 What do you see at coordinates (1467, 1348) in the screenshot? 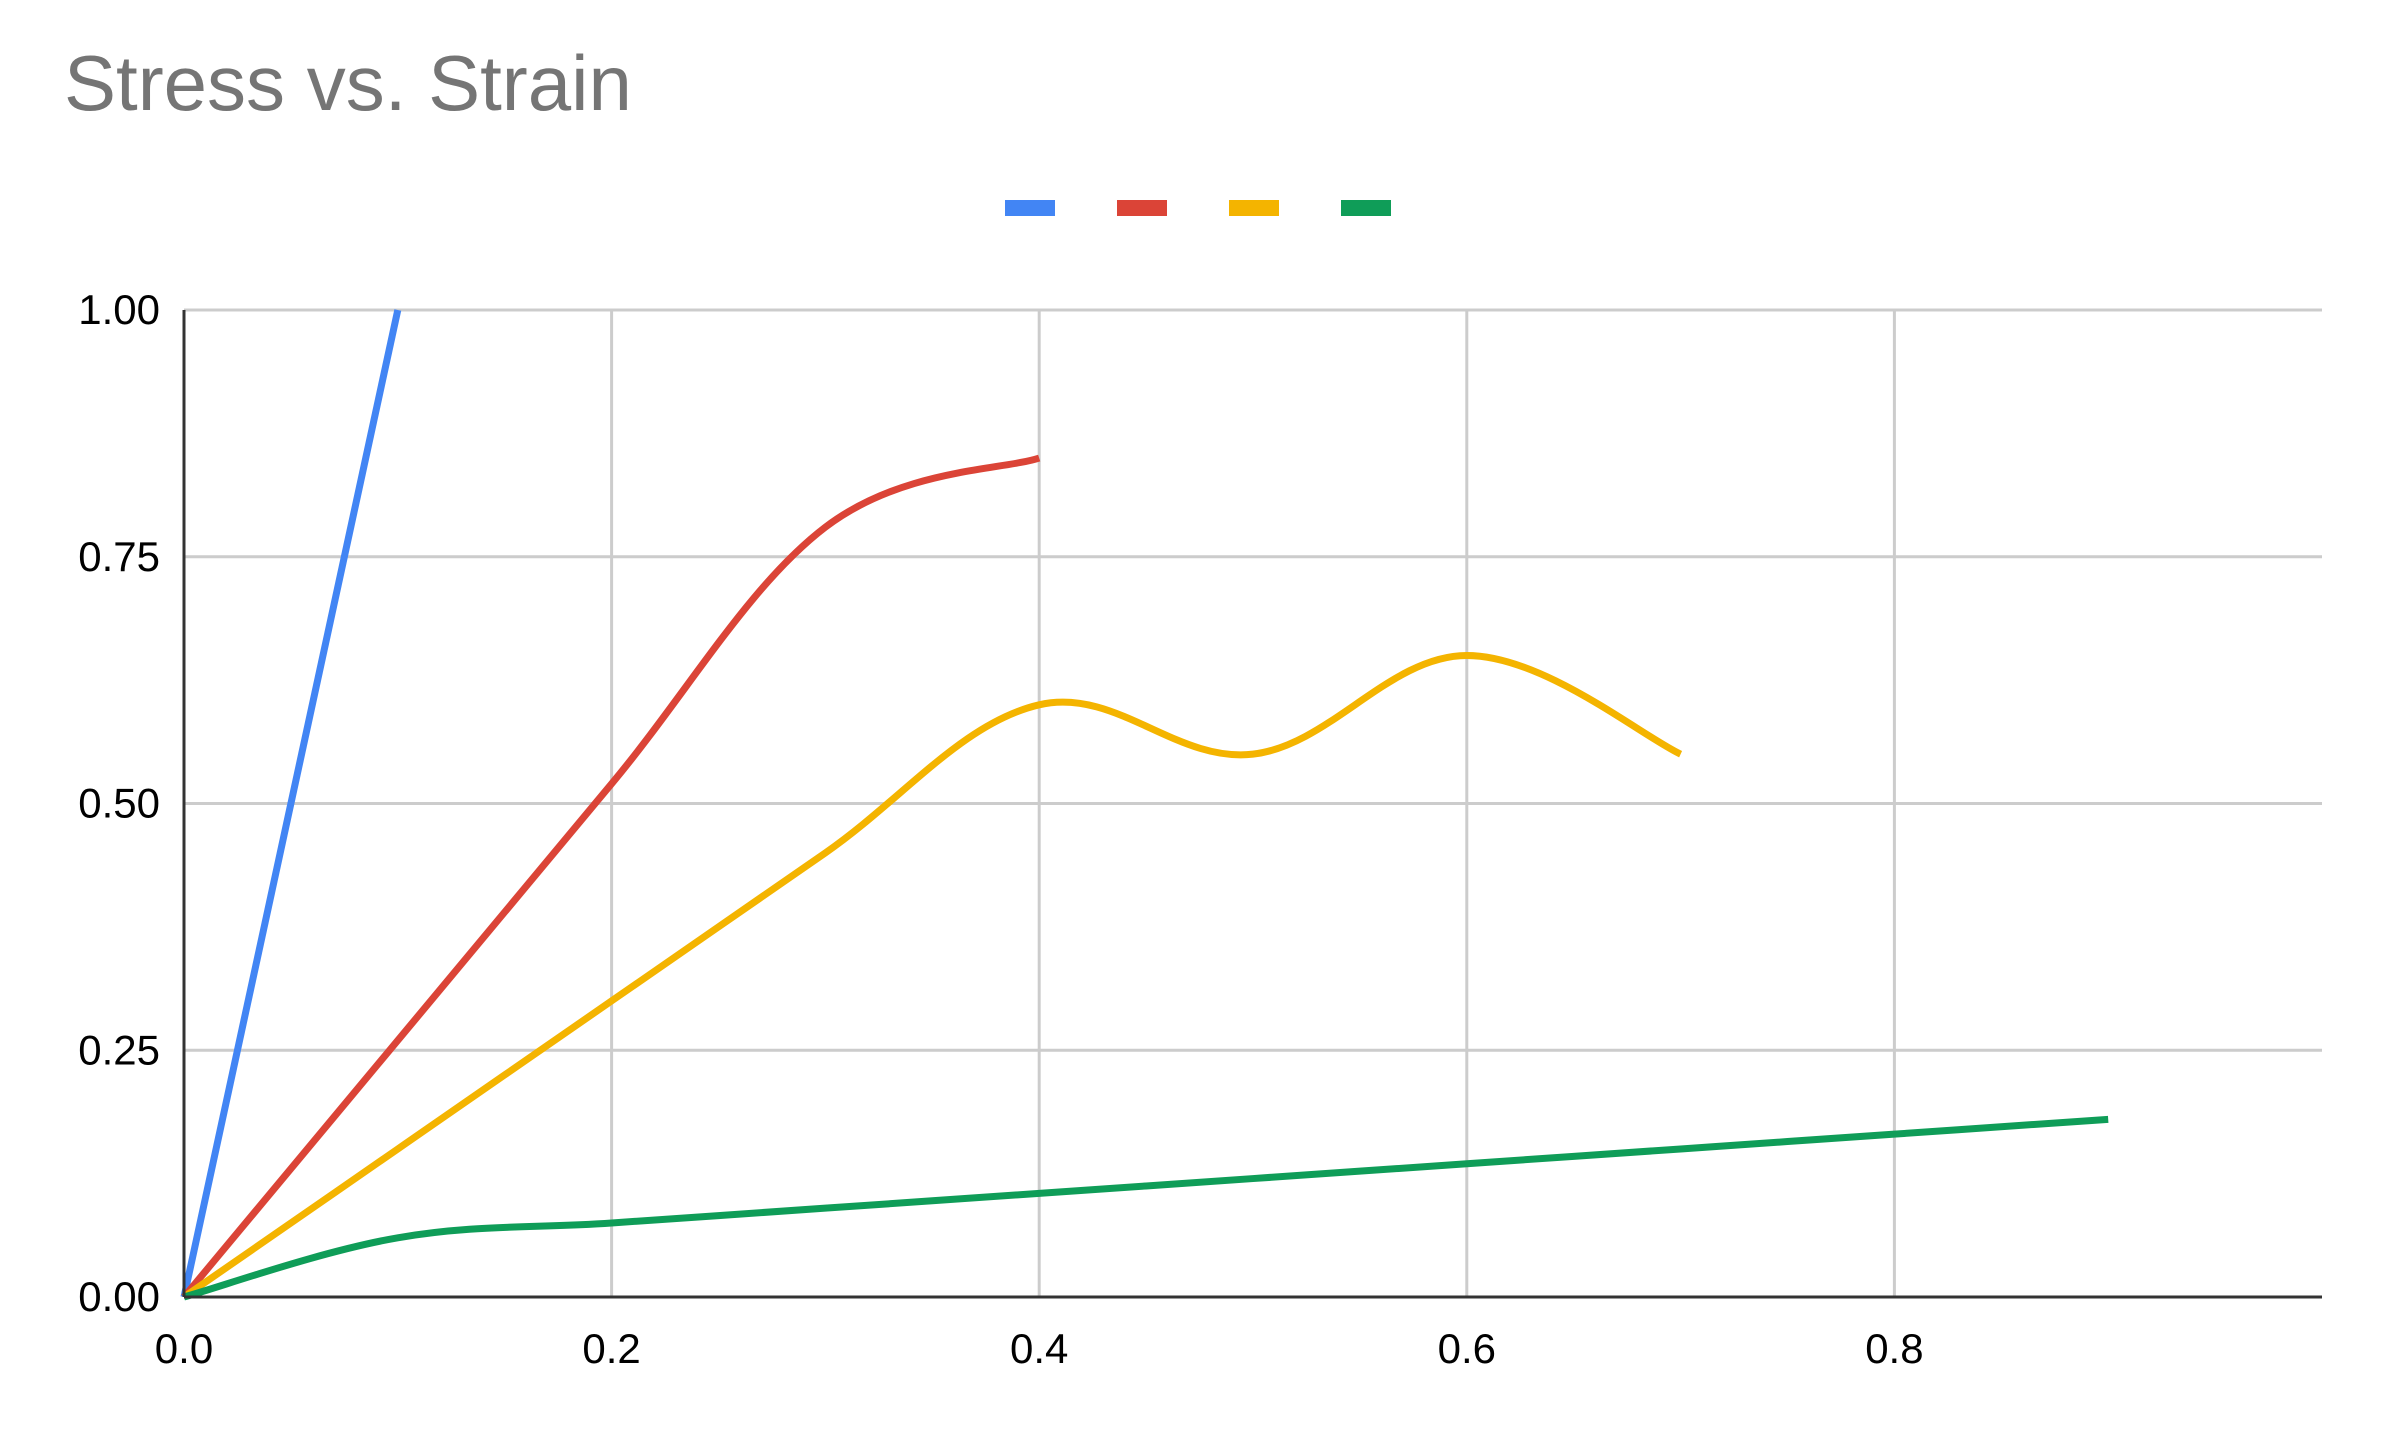
I see `x-tick-label: 0.6` at bounding box center [1467, 1348].